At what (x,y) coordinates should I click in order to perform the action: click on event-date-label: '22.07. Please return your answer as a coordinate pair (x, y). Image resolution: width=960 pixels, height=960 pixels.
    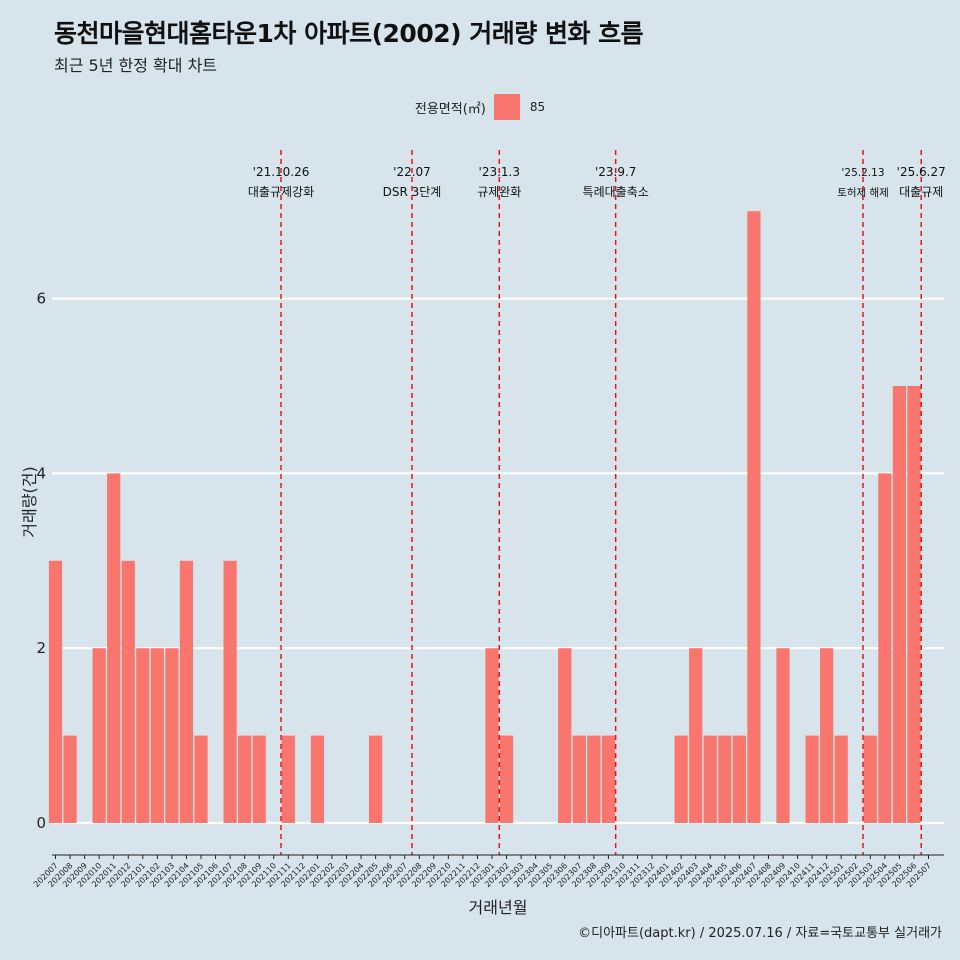
    Looking at the image, I should click on (412, 172).